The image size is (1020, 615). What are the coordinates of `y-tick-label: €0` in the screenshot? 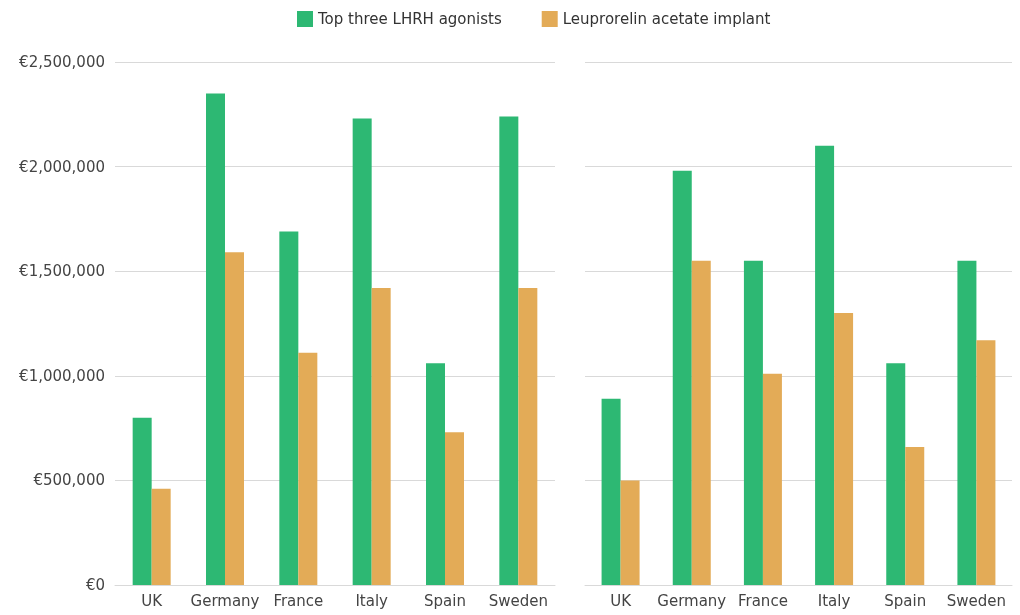 It's located at (95, 585).